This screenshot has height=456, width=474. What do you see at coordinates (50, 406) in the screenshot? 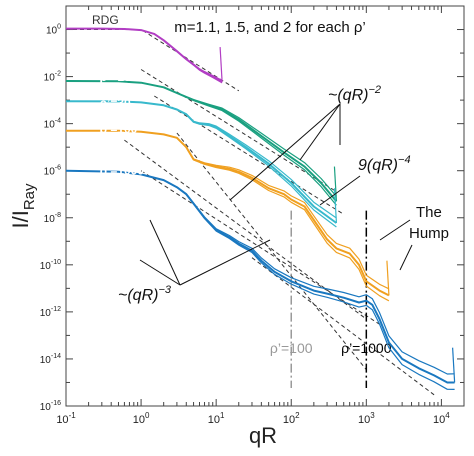
I see `y-tick-label: 10⁻¹⁶` at bounding box center [50, 406].